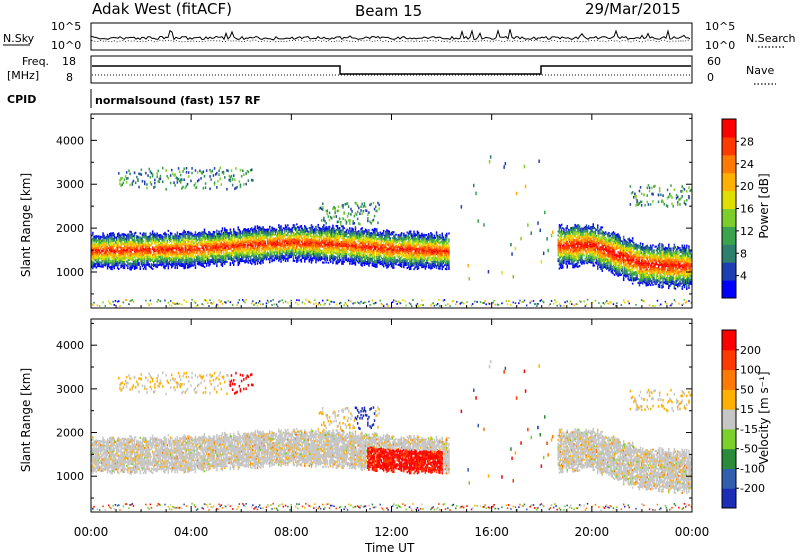 The height and width of the screenshot is (554, 800). I want to click on freq-left-tick-top: 18, so click(69, 61).